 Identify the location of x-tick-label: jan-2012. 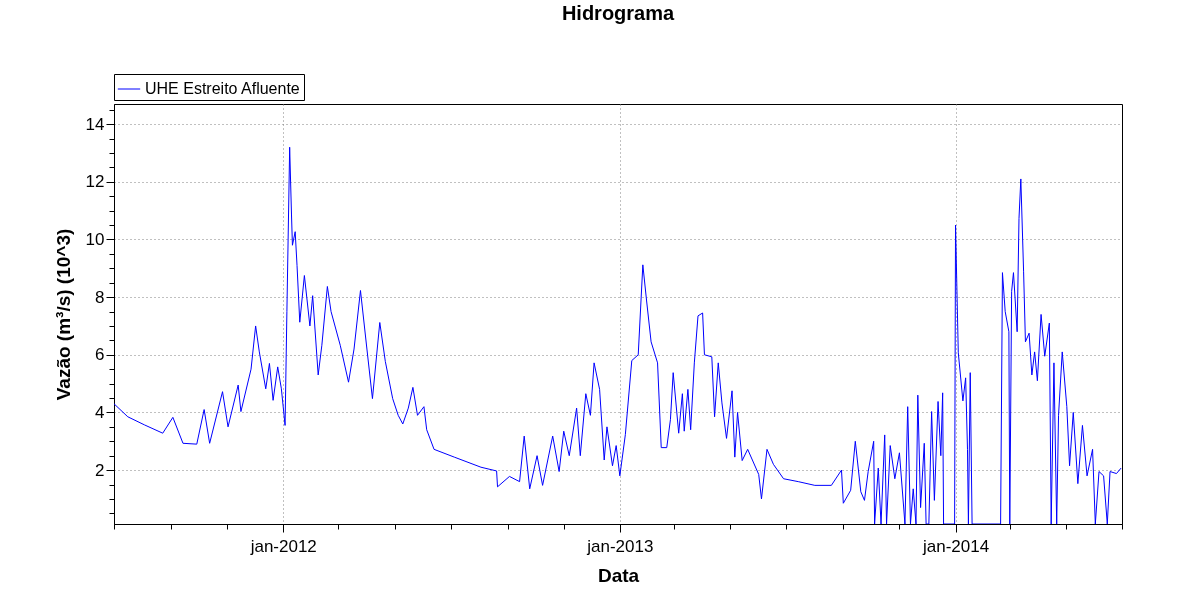
(283, 546).